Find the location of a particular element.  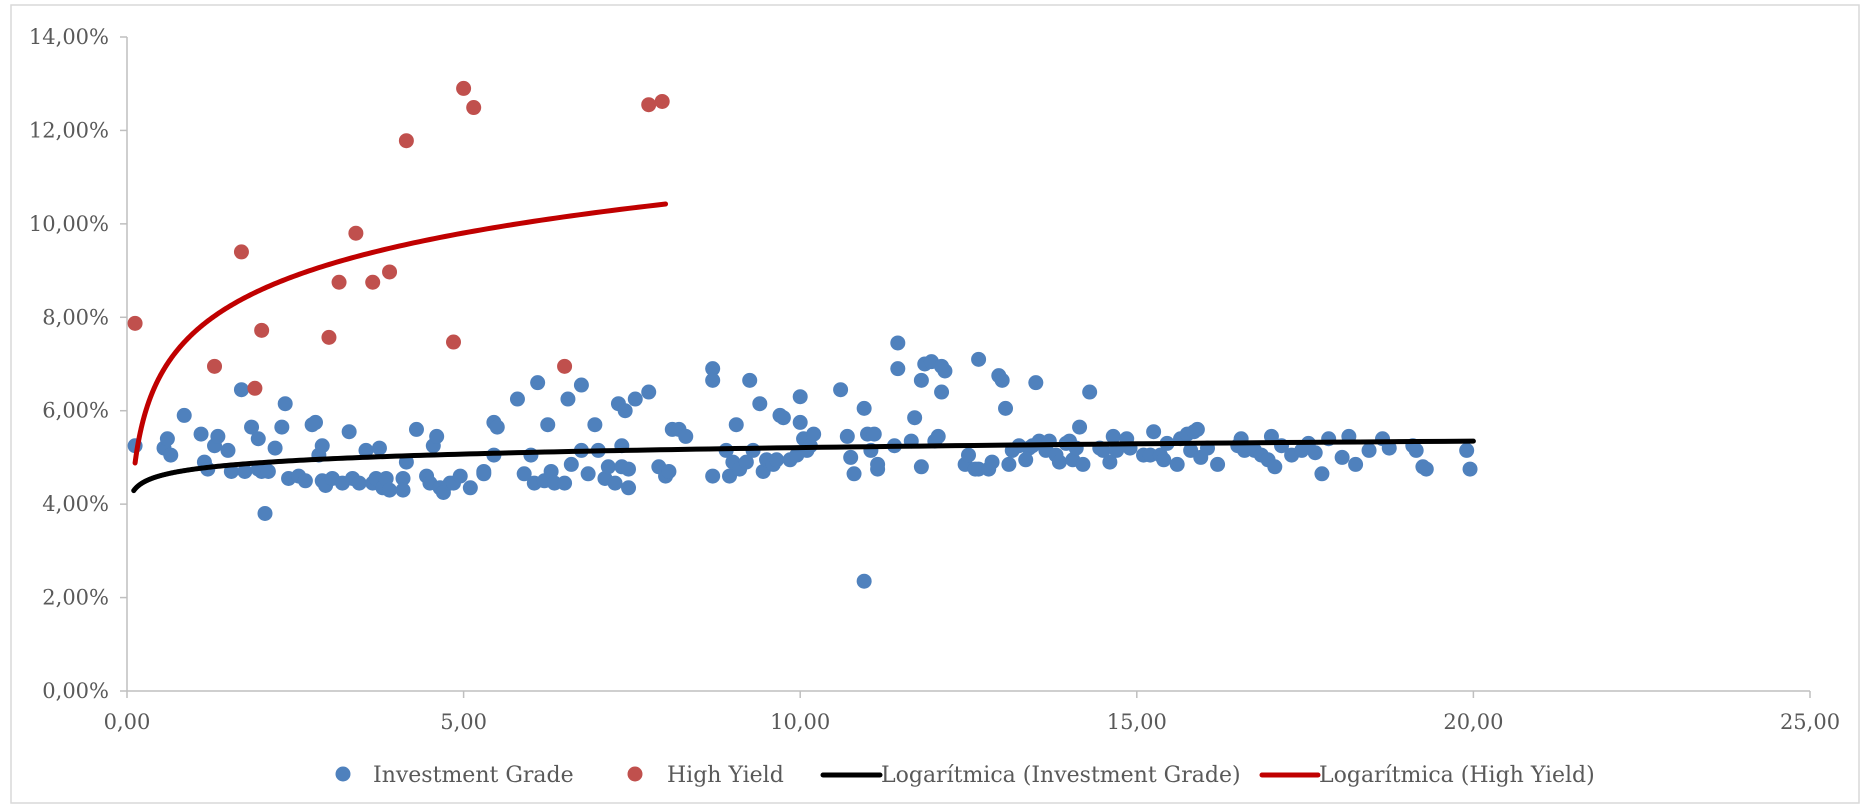

legend-item-high-yield: High Yield is located at coordinates (705, 775).